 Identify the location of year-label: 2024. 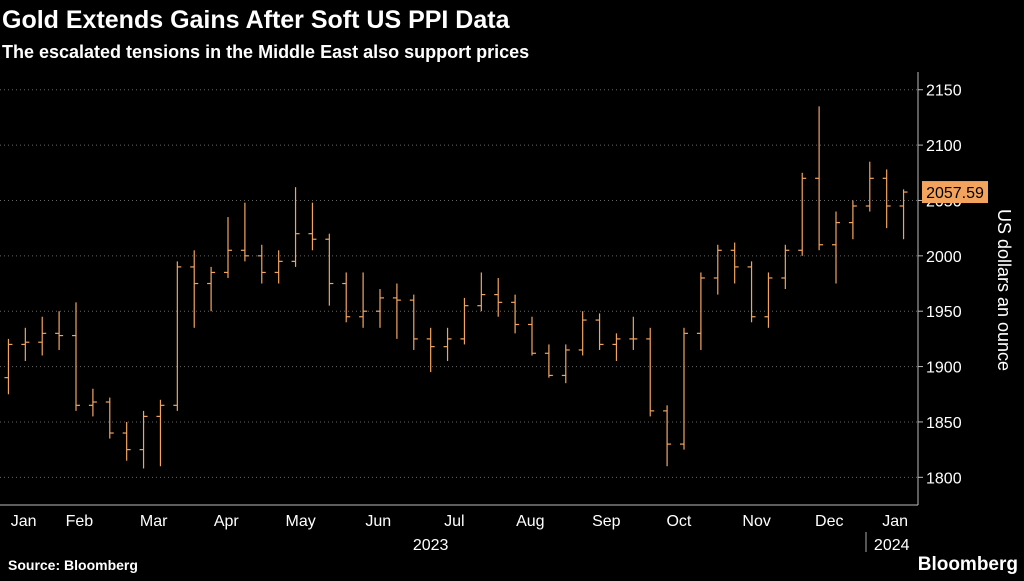
(892, 545).